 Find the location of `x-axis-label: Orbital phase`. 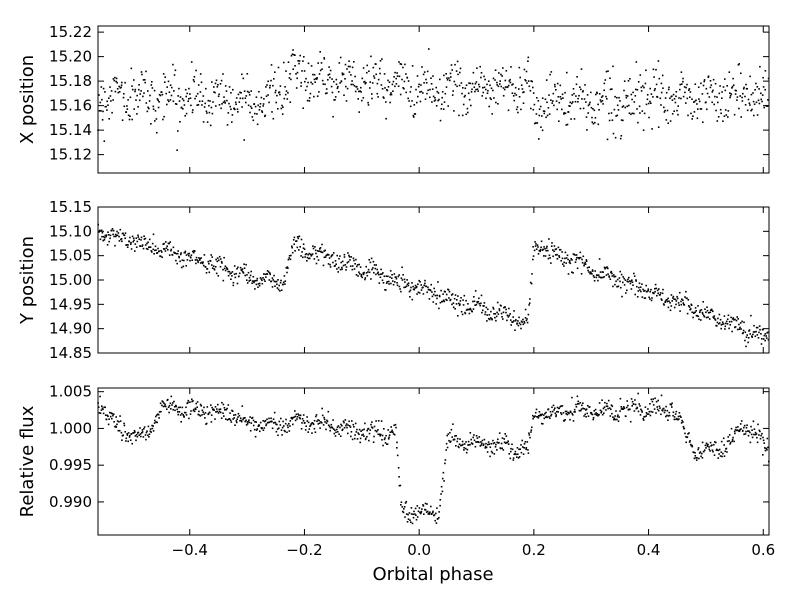

x-axis-label: Orbital phase is located at coordinates (432, 574).